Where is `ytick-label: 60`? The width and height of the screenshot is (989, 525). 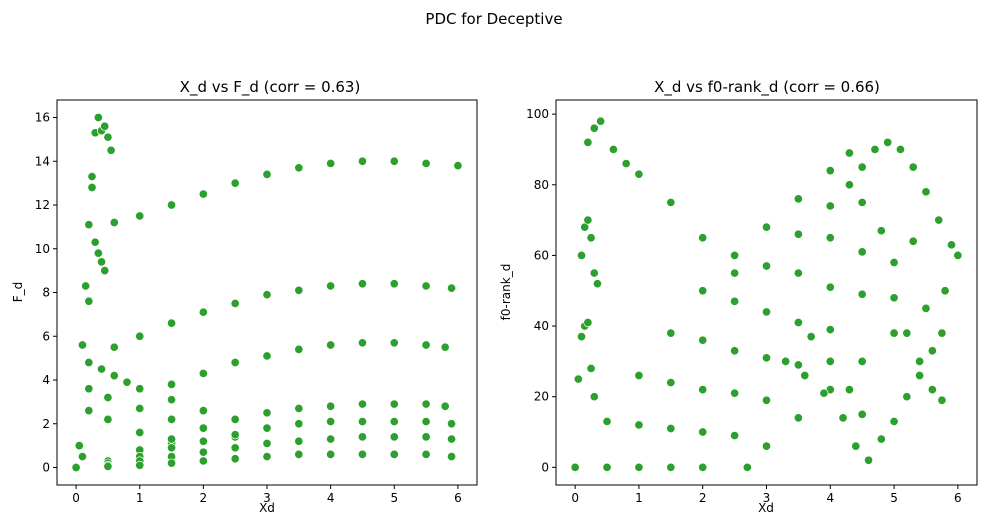
ytick-label: 60 is located at coordinates (541, 255).